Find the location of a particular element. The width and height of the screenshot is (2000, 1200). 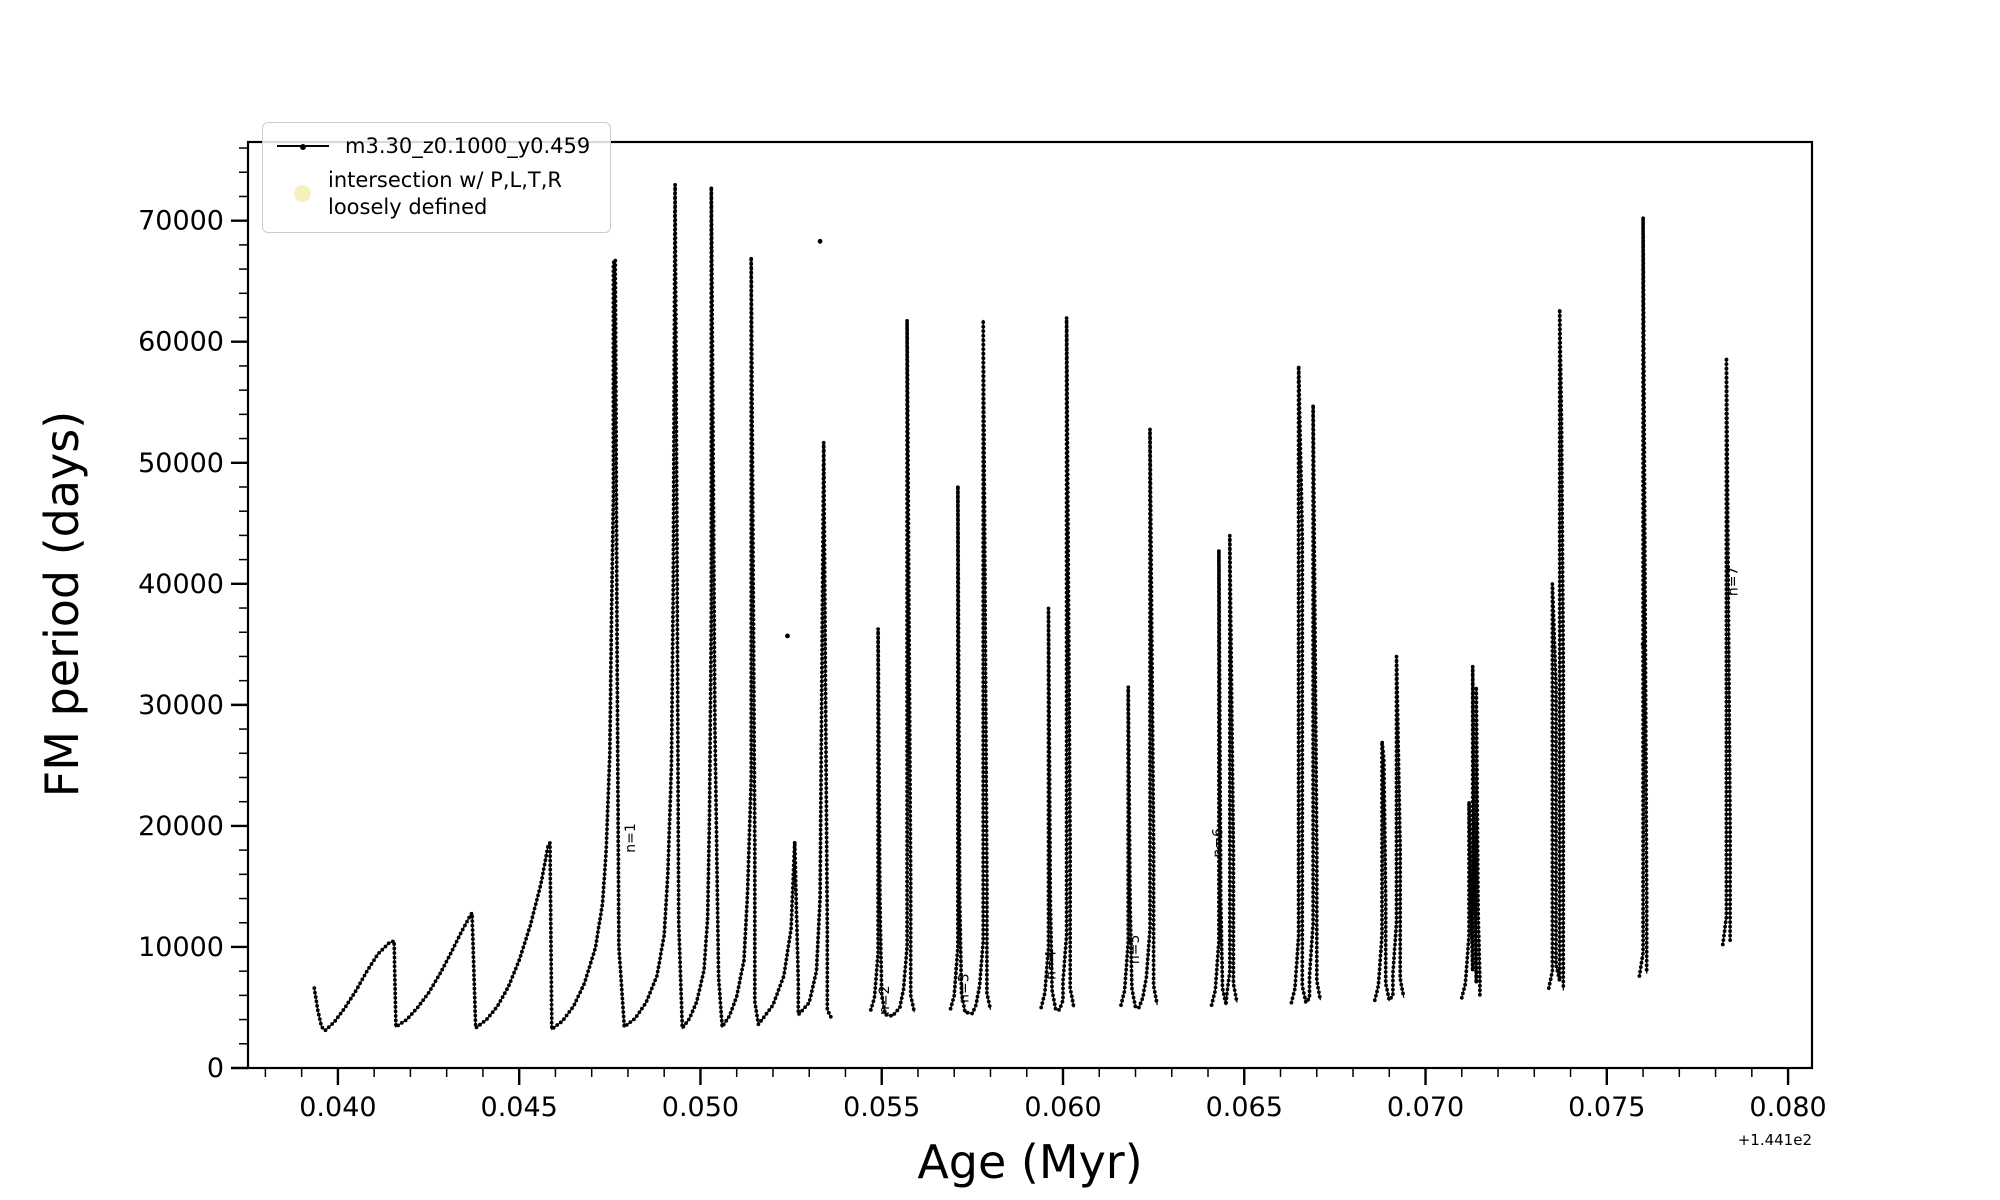

annotation-n-4: n=4 is located at coordinates (1052, 965).